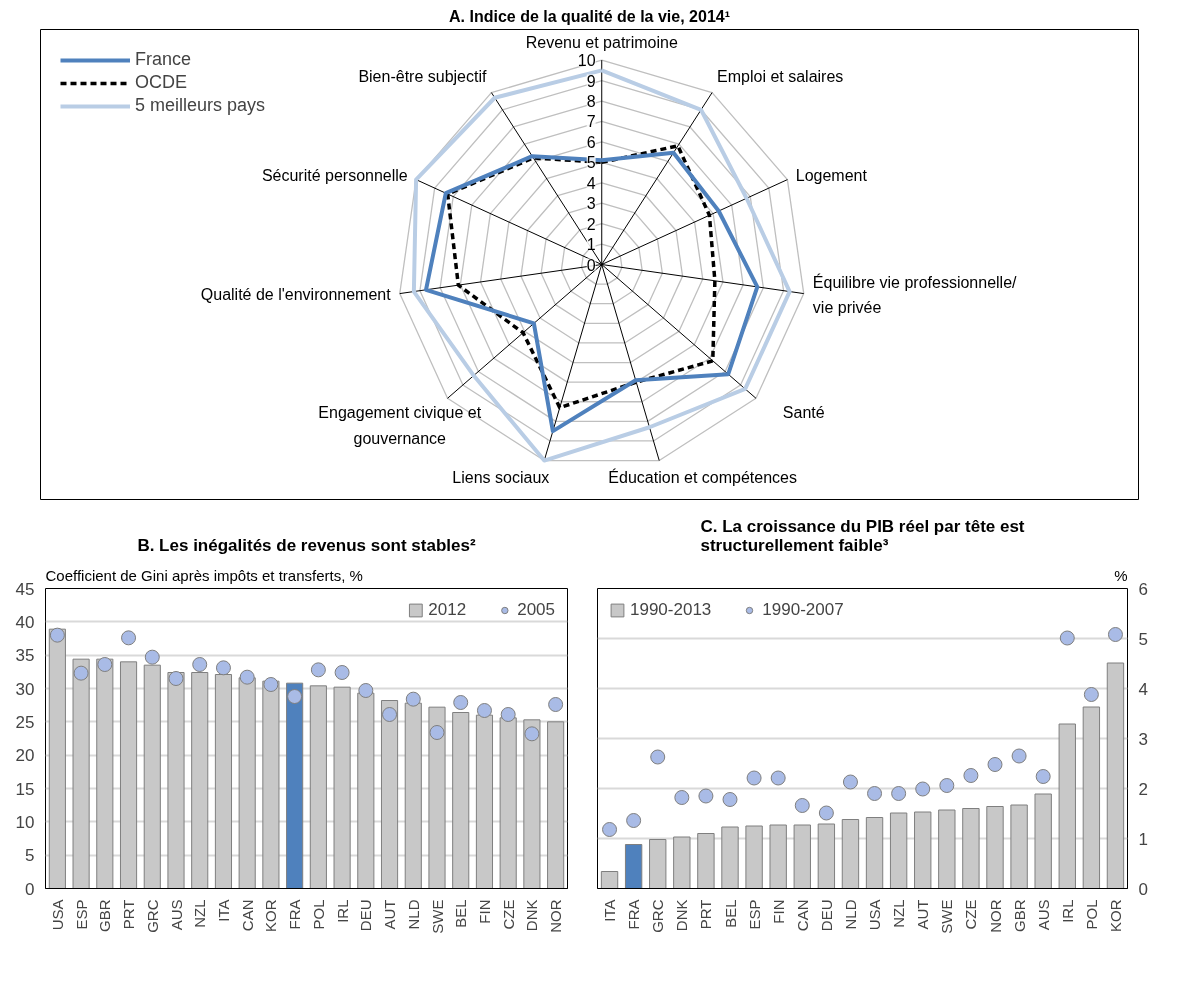 The height and width of the screenshot is (994, 1177). Describe the element at coordinates (803, 610) in the screenshot. I see `legend-label: 1990-2007` at that location.